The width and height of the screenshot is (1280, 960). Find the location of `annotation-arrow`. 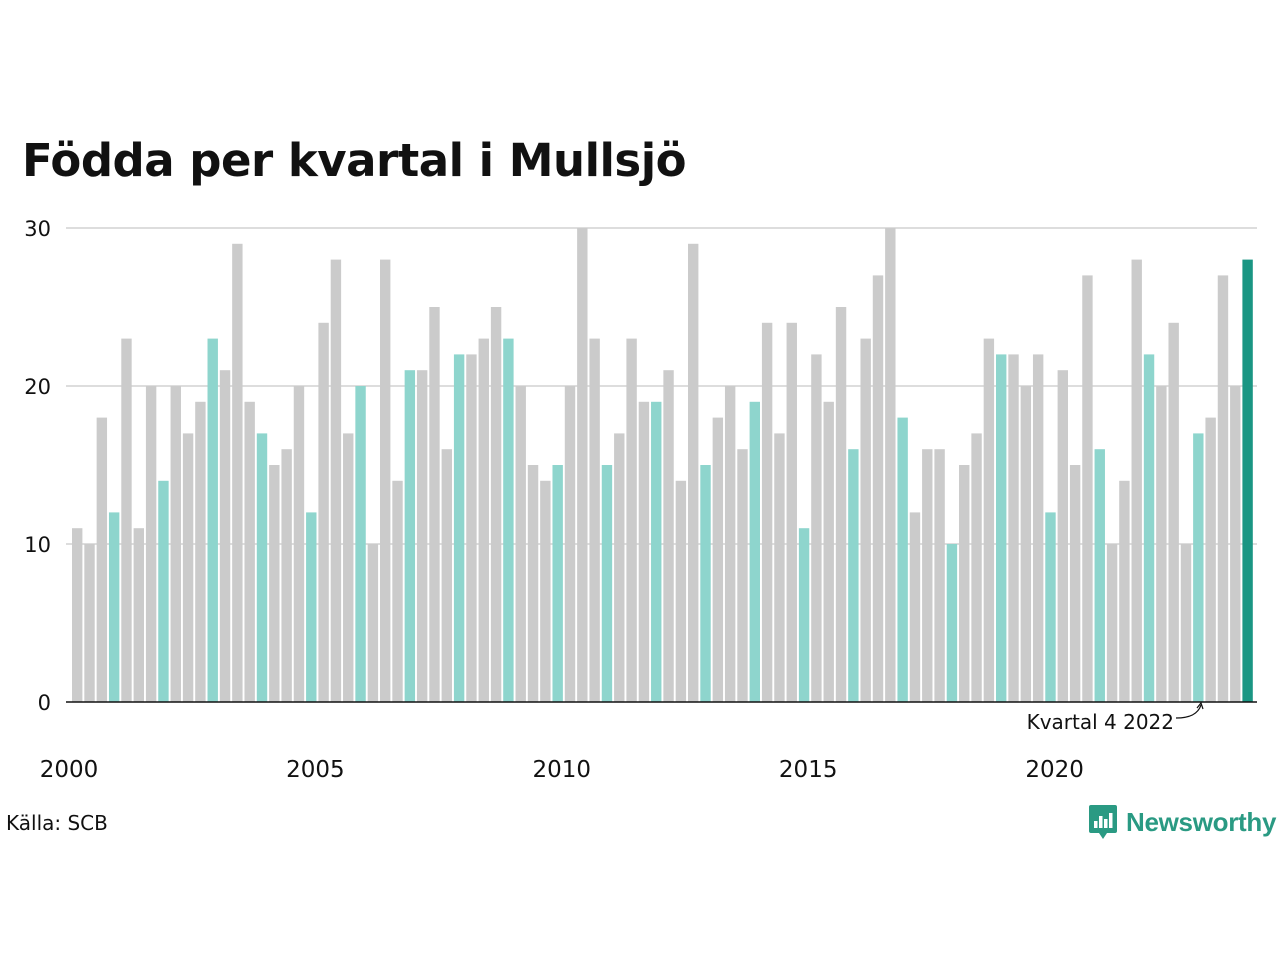

annotation-arrow is located at coordinates (1188, 711).